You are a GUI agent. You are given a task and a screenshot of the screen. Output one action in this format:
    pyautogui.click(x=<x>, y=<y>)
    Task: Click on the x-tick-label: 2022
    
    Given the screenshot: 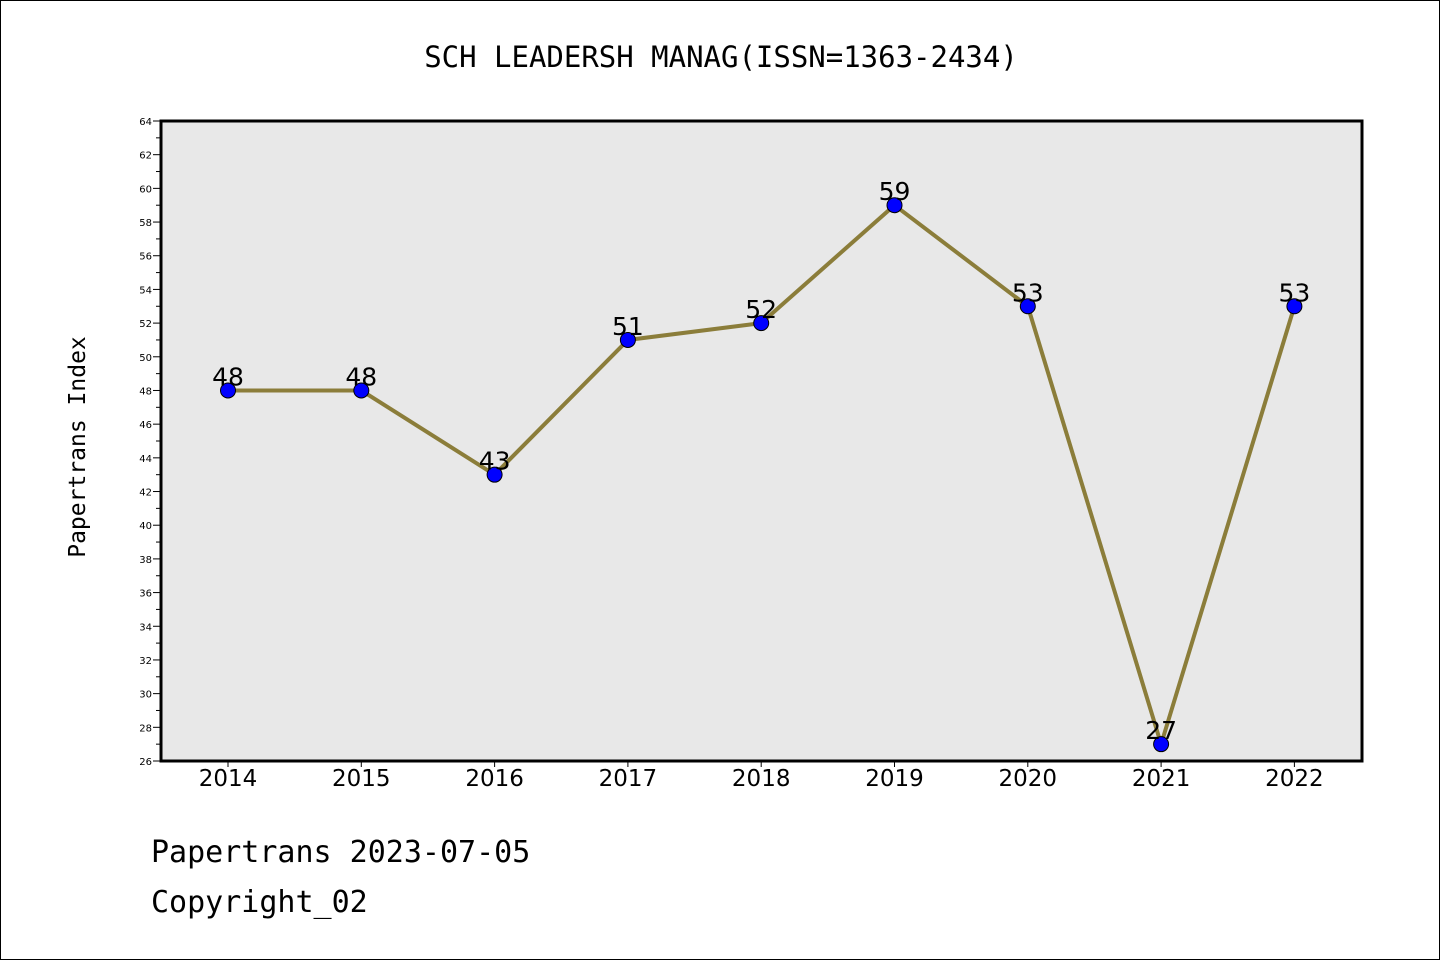 What is the action you would take?
    pyautogui.click(x=1294, y=779)
    